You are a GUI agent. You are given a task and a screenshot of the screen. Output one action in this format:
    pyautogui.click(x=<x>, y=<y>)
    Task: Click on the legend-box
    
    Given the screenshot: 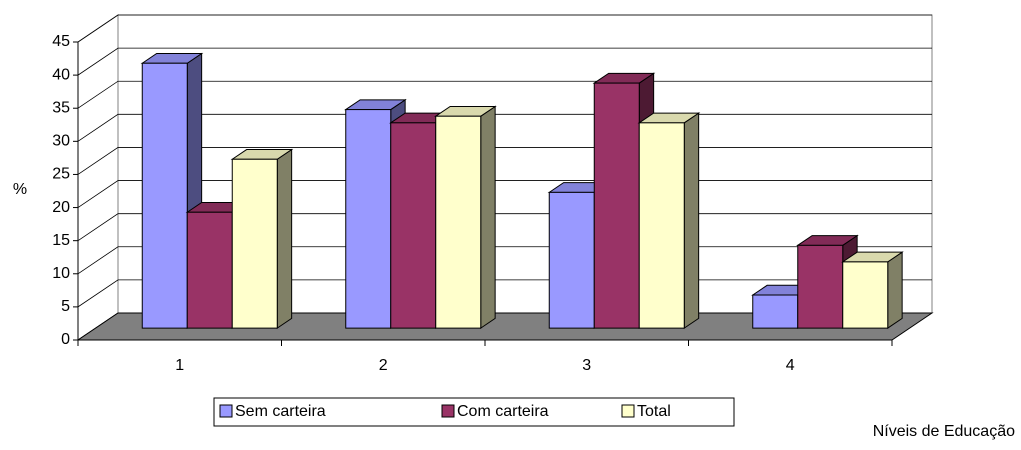 What is the action you would take?
    pyautogui.click(x=474, y=412)
    